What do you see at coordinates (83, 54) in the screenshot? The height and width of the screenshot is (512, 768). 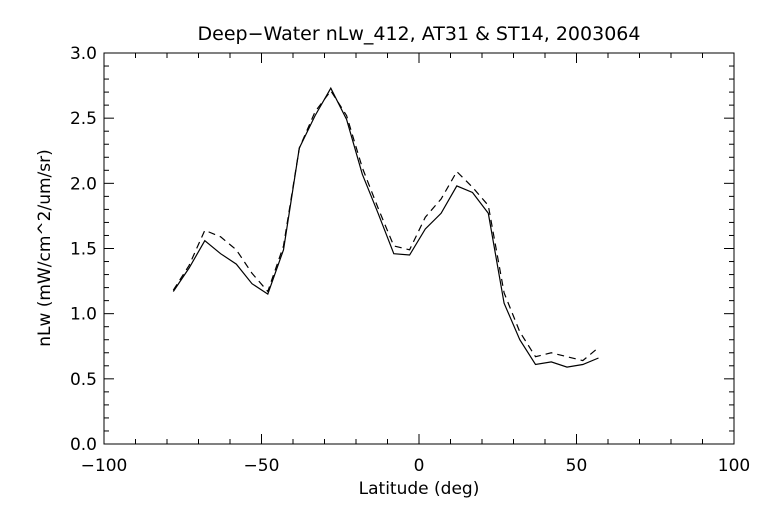 I see `y-tick-label: 3.0` at bounding box center [83, 54].